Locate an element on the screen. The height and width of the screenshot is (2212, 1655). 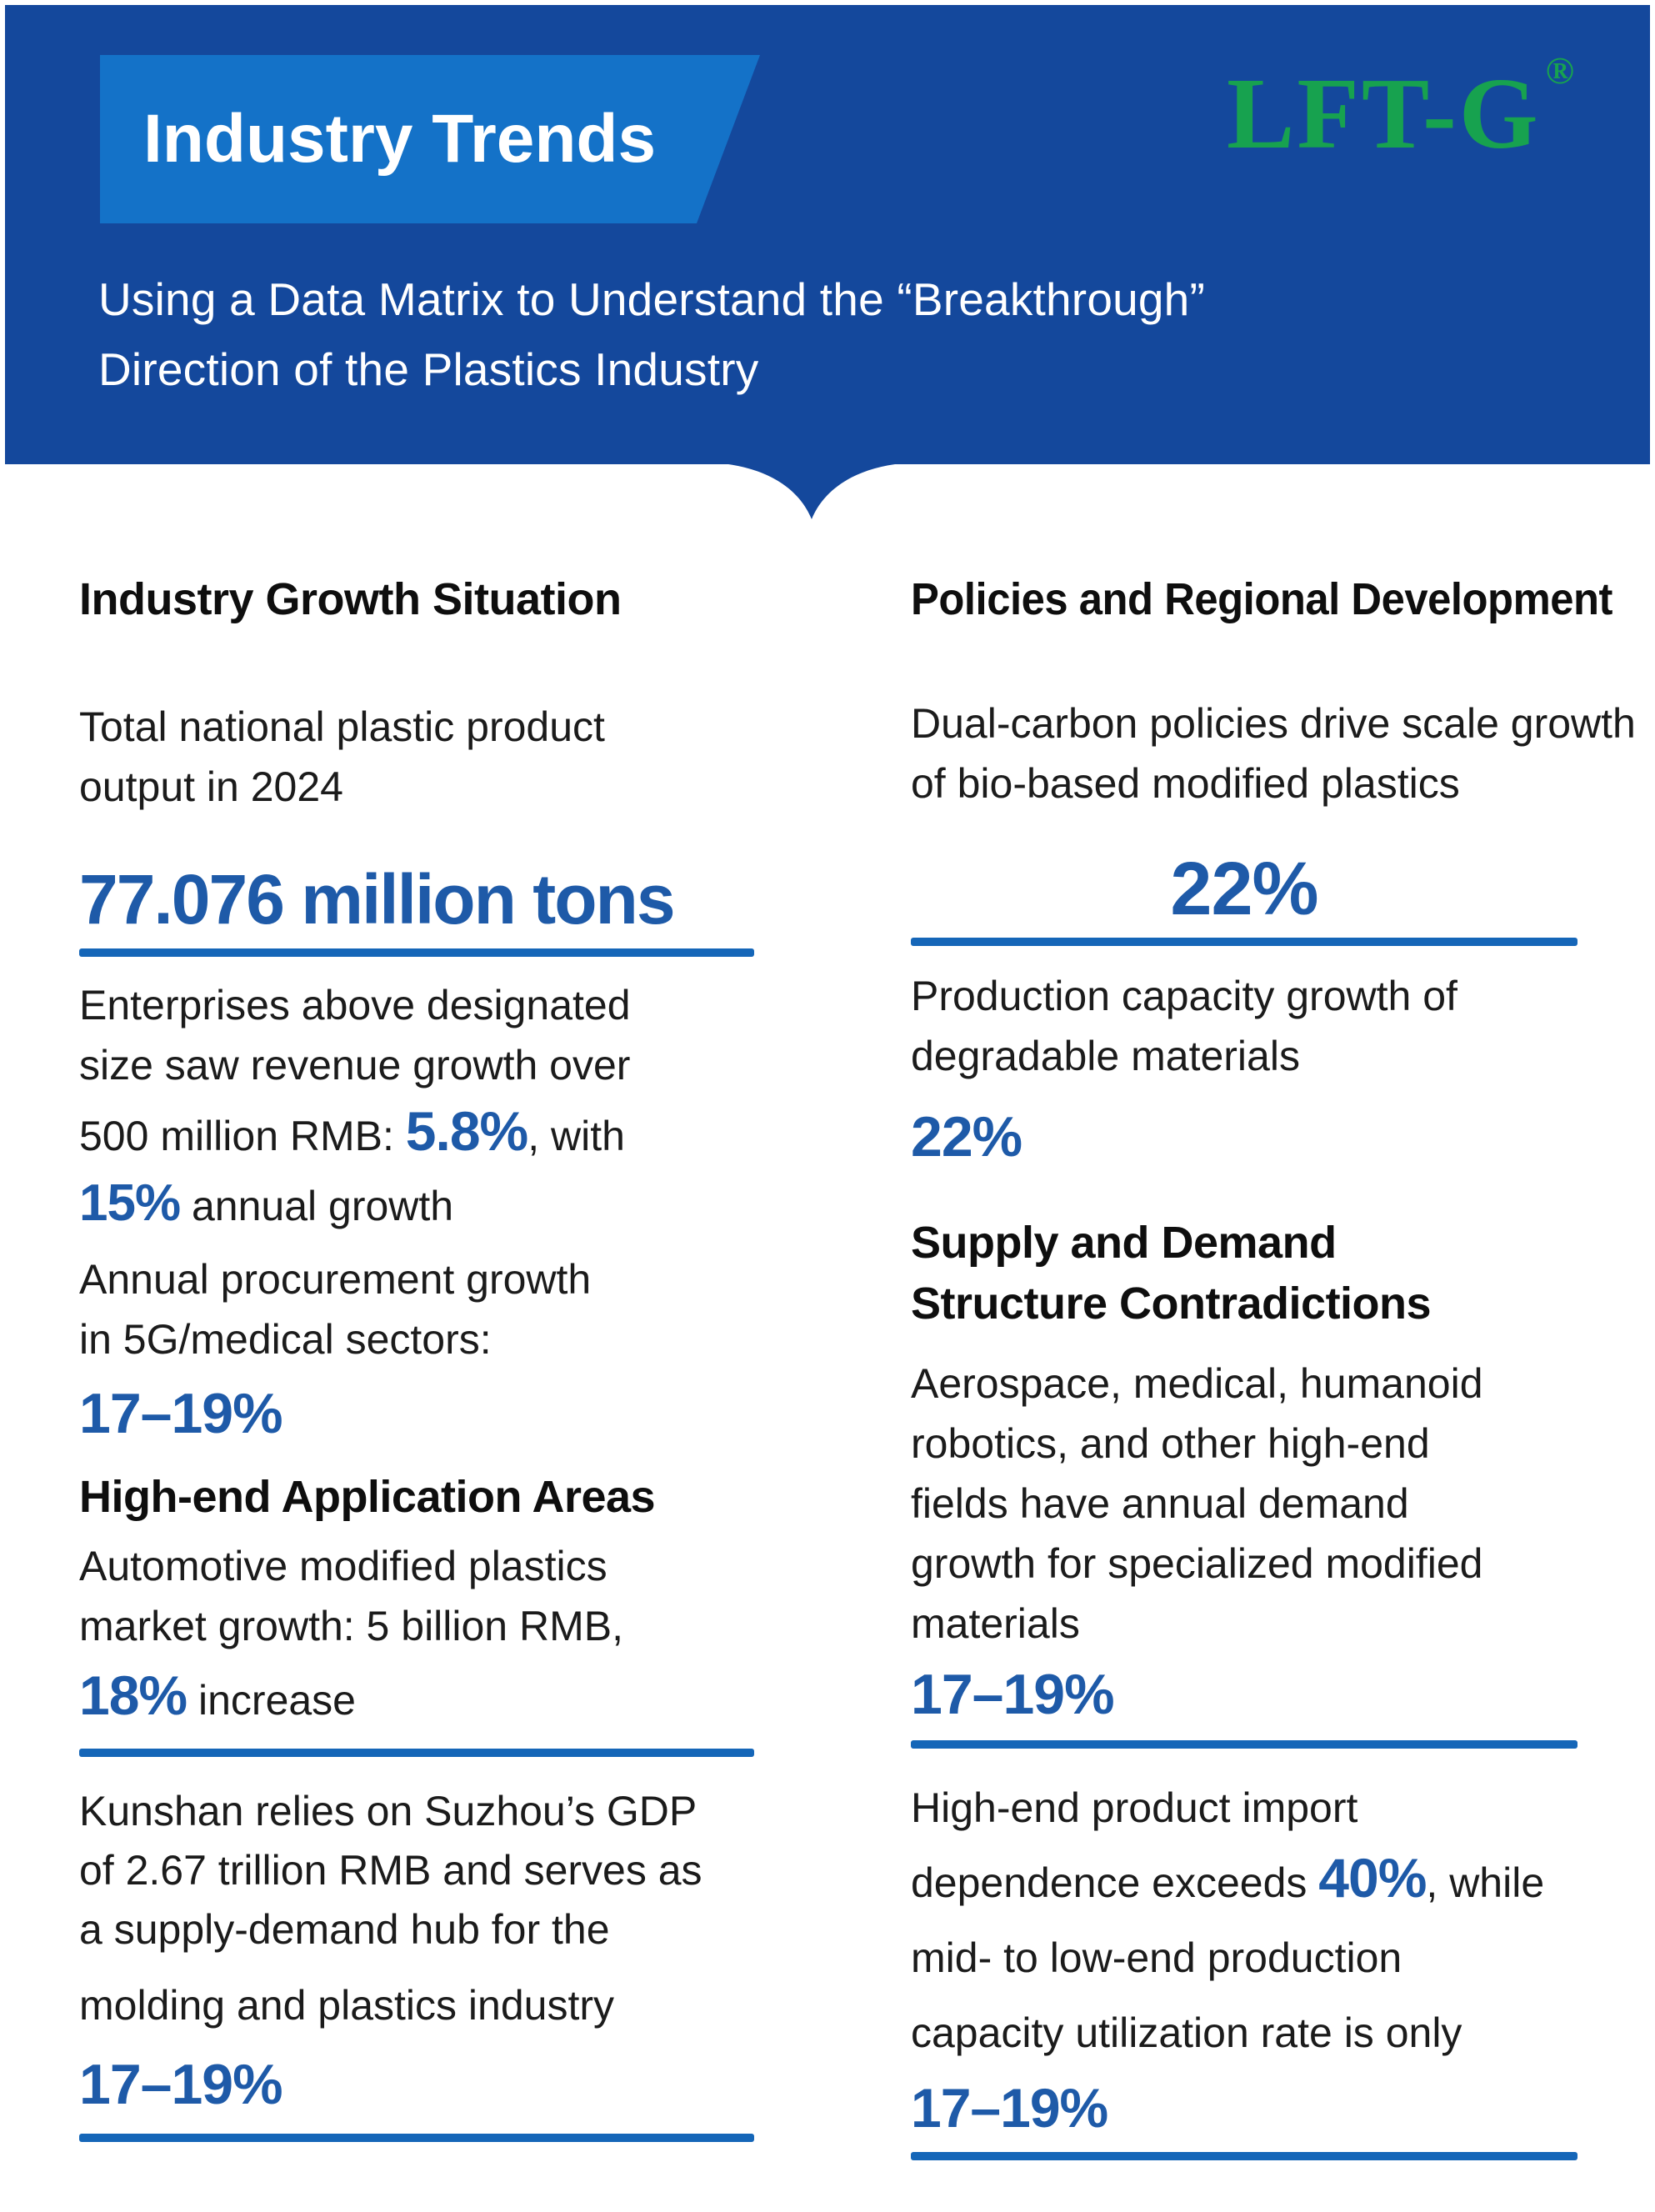
demand-line: materials is located at coordinates (995, 1623).